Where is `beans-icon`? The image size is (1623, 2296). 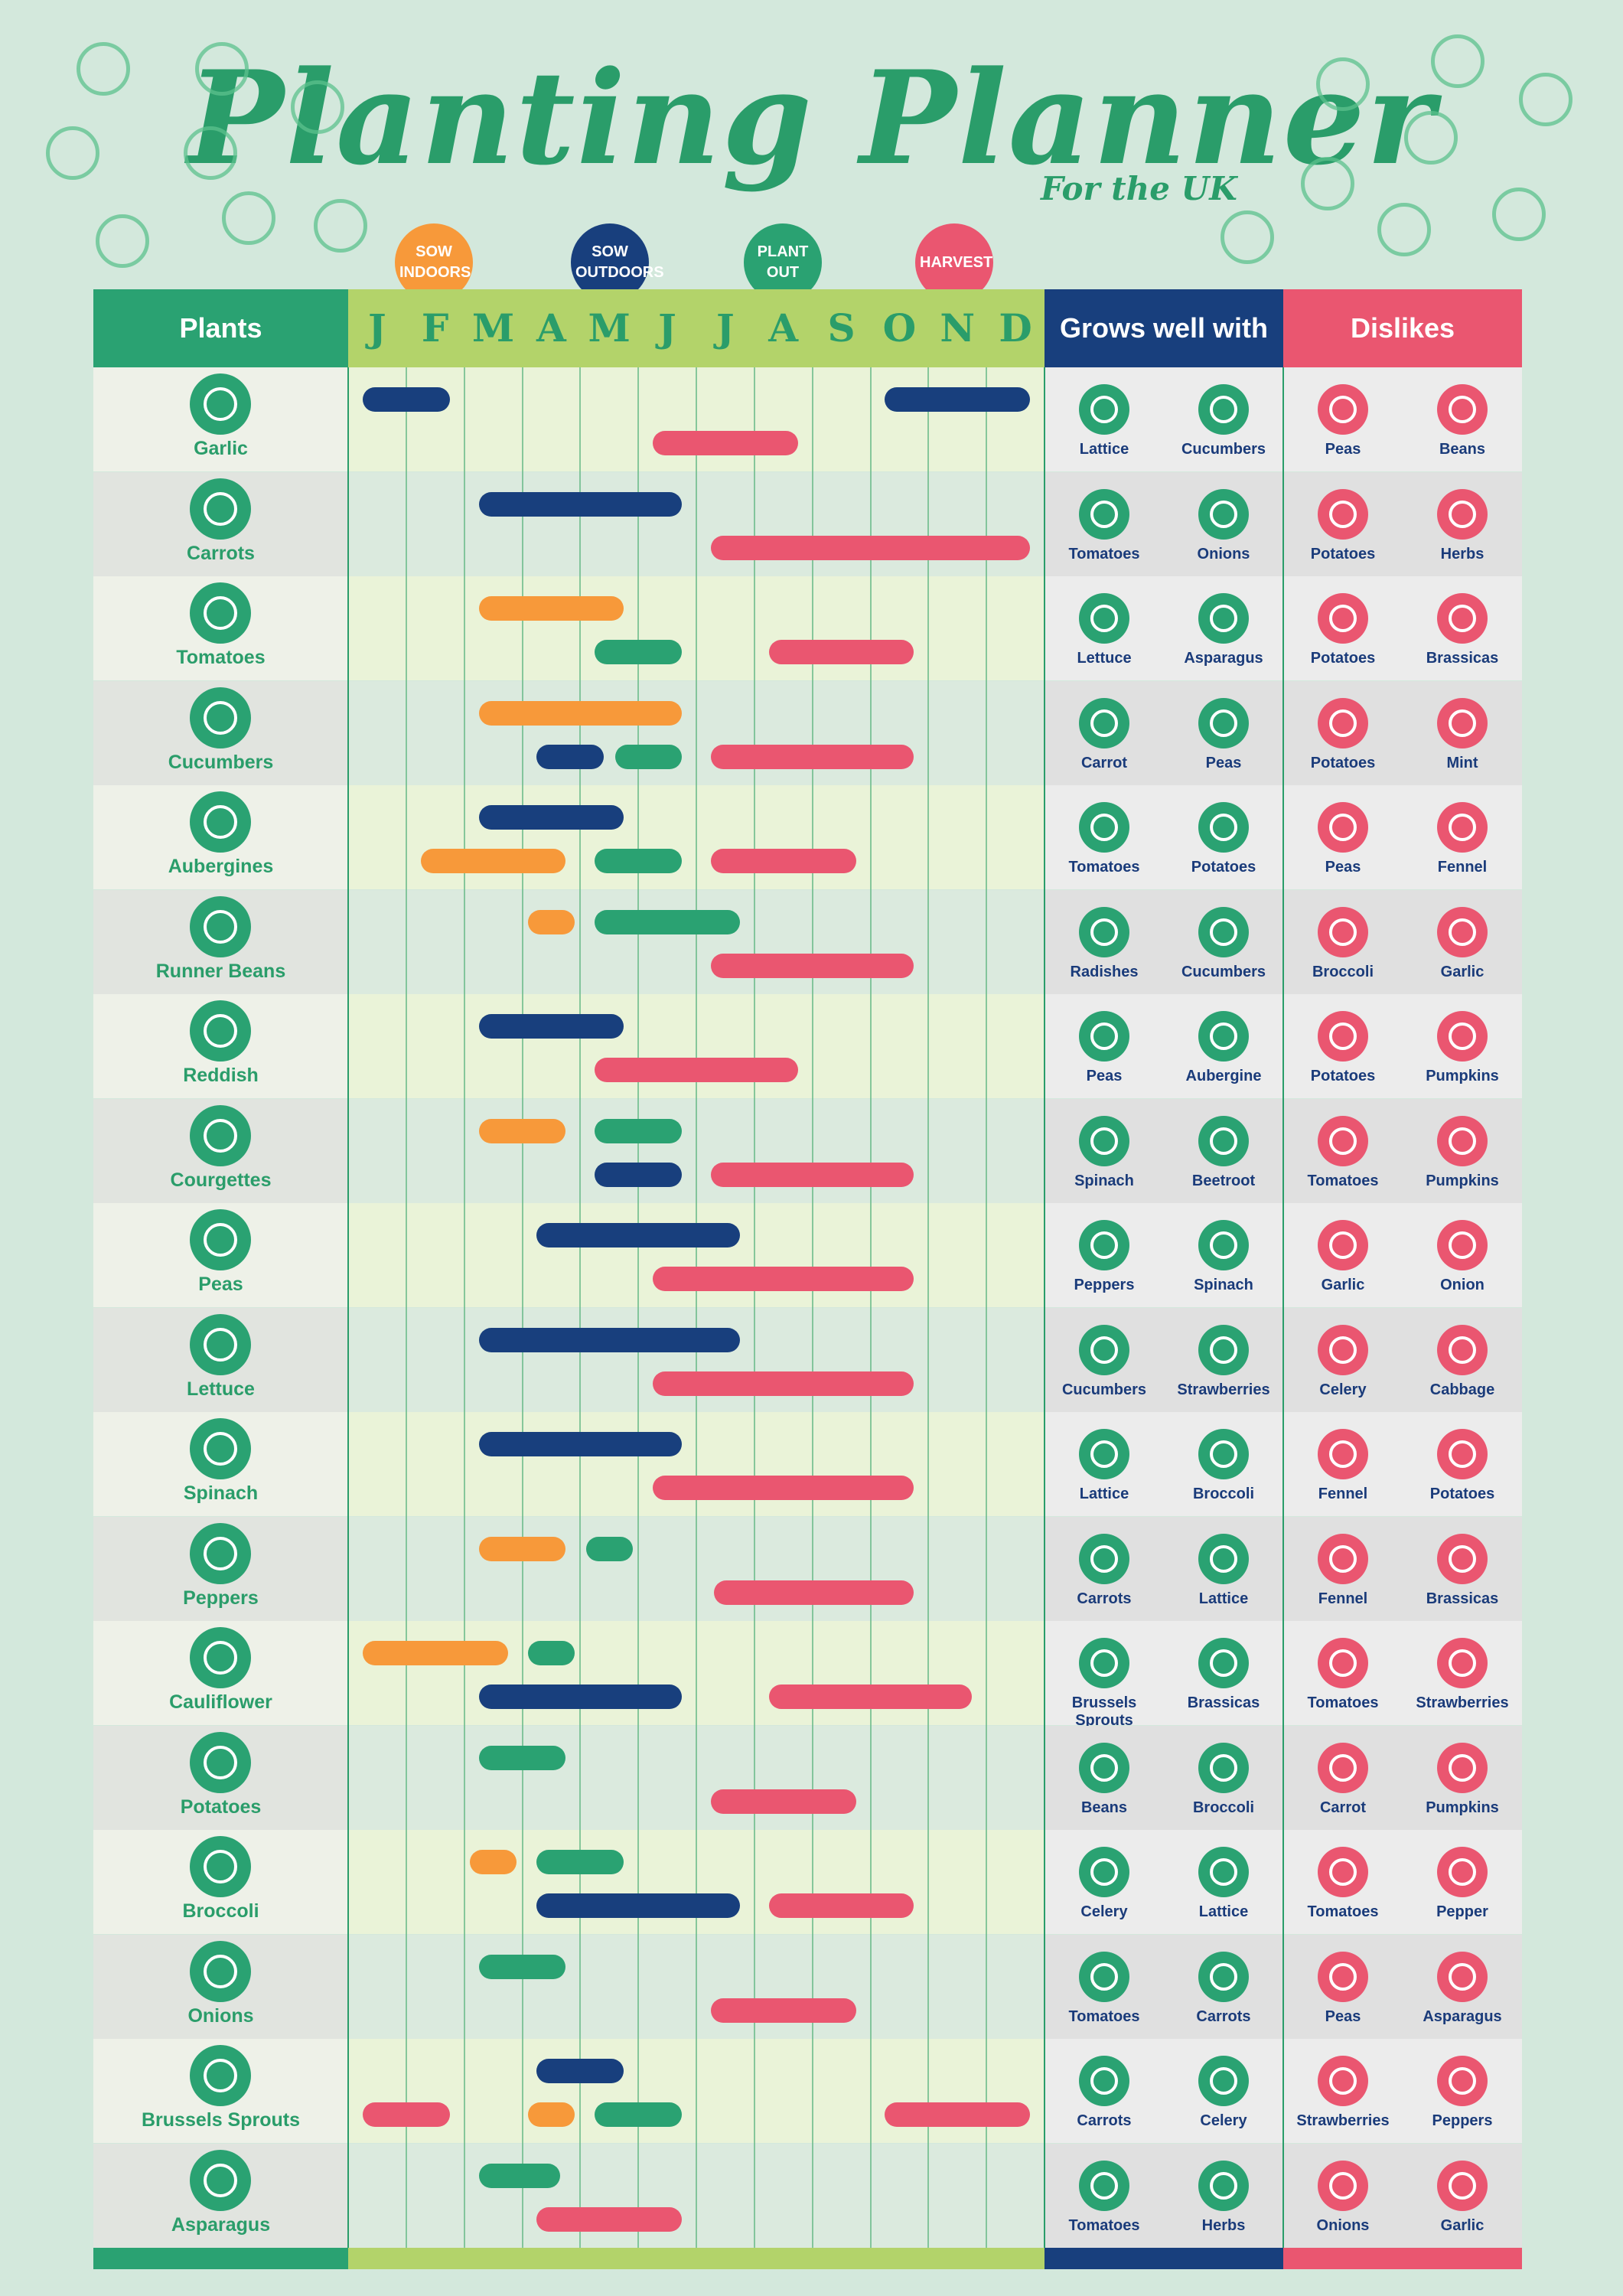
beans-icon is located at coordinates (1462, 409).